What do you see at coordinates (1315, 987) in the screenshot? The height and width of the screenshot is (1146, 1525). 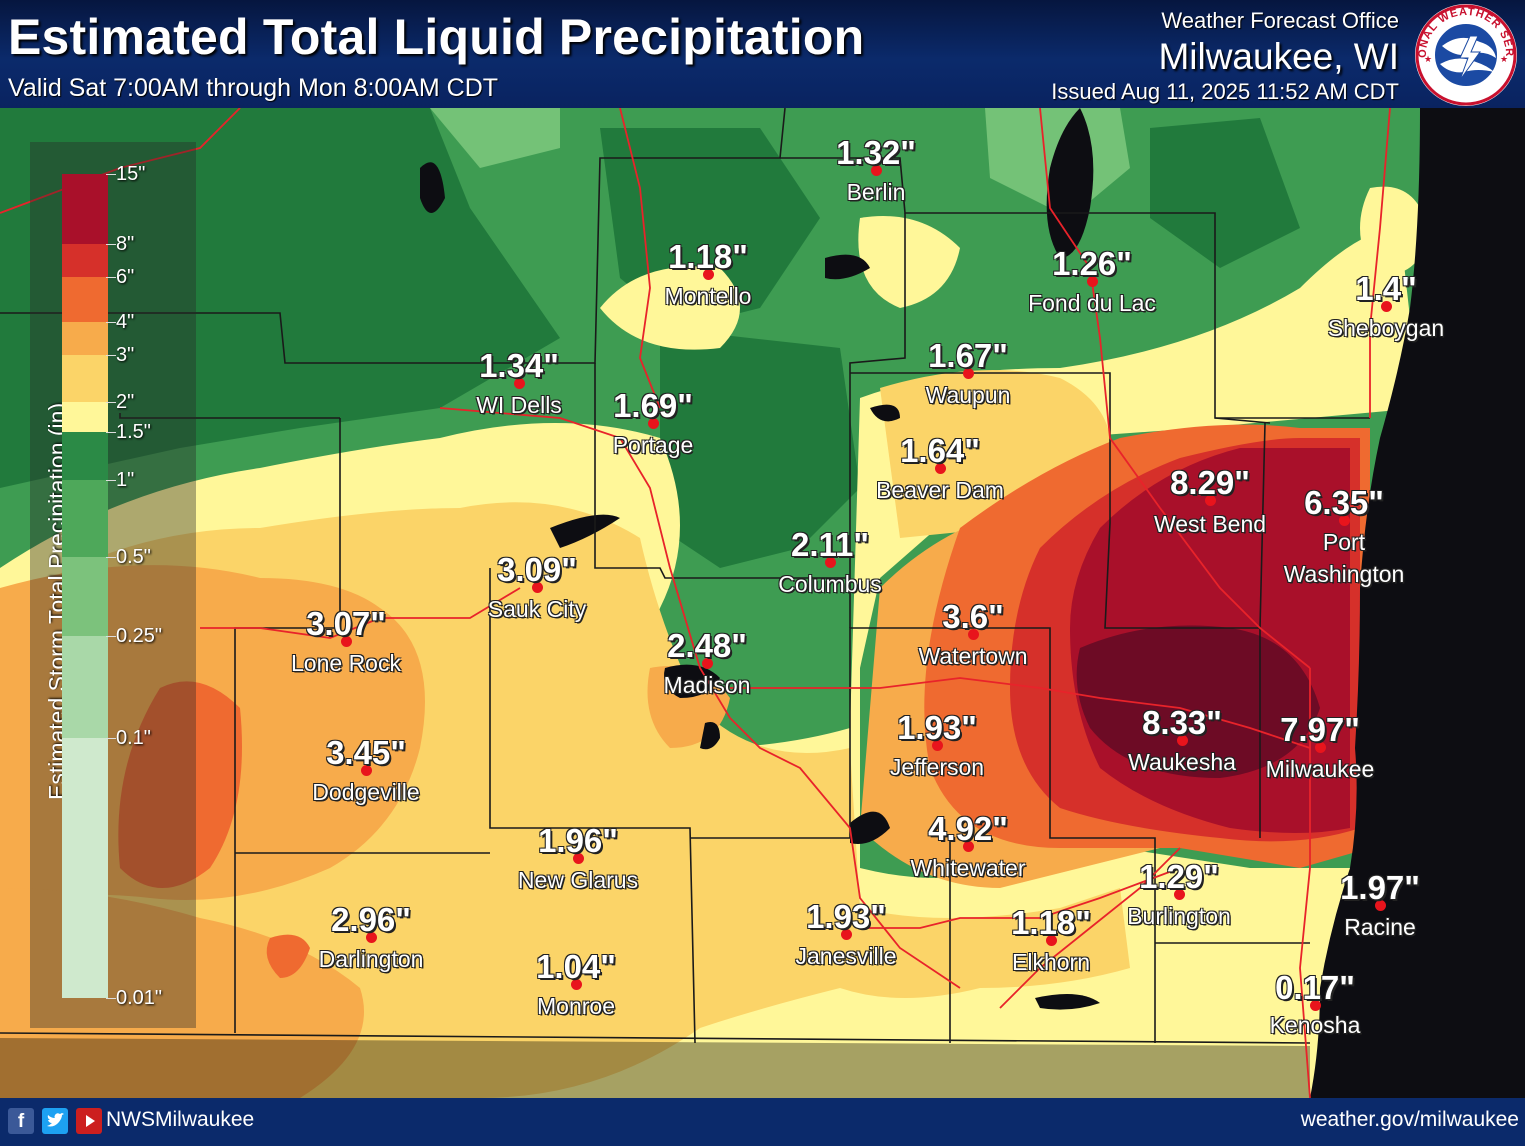 I see `city-precip-value: 0.17"` at bounding box center [1315, 987].